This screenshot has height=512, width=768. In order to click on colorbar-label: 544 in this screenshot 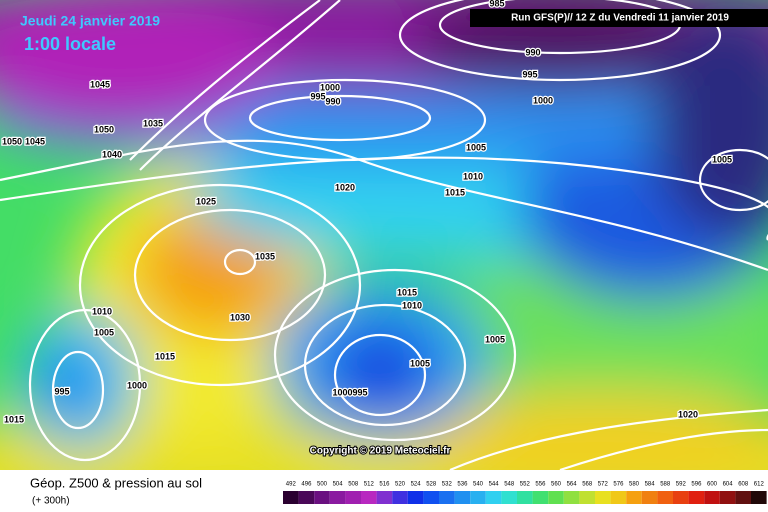, I will do `click(494, 485)`.